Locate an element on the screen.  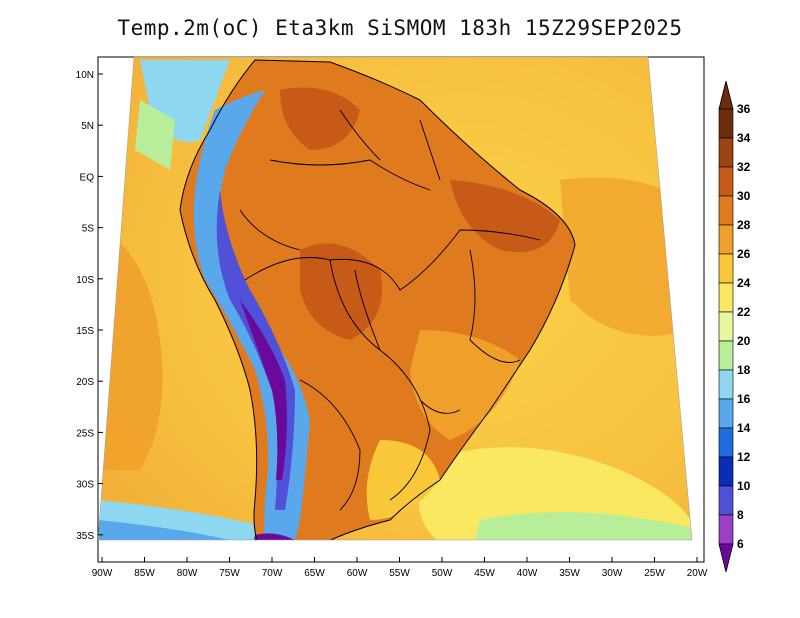
lat-tick-label: 10S is located at coordinates (85, 280).